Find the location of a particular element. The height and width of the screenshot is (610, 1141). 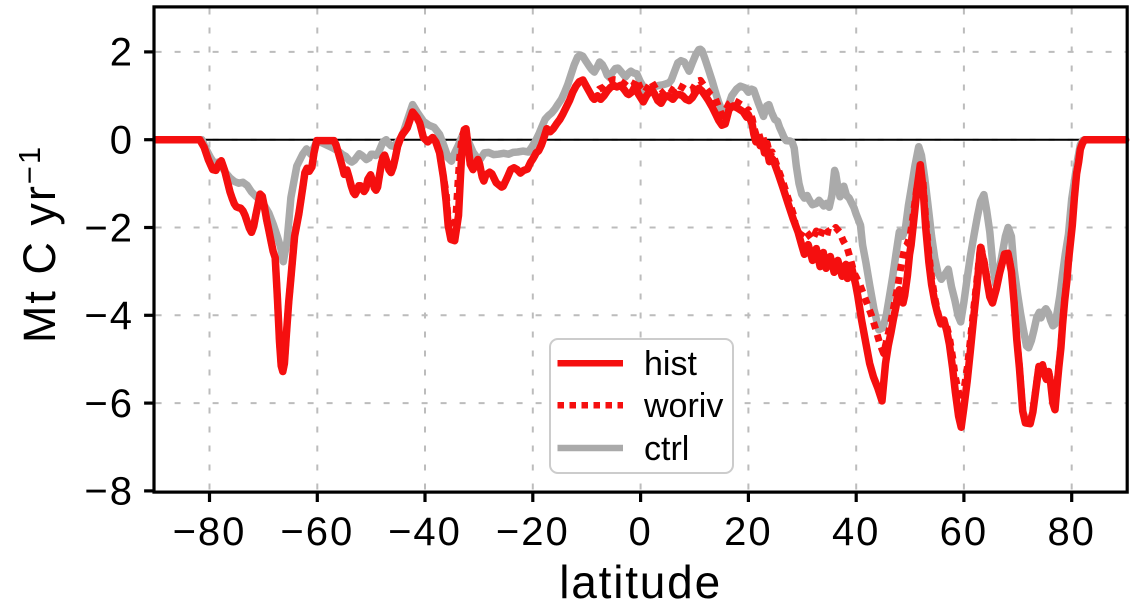

svg-text: latitude is located at coordinates (640, 582).